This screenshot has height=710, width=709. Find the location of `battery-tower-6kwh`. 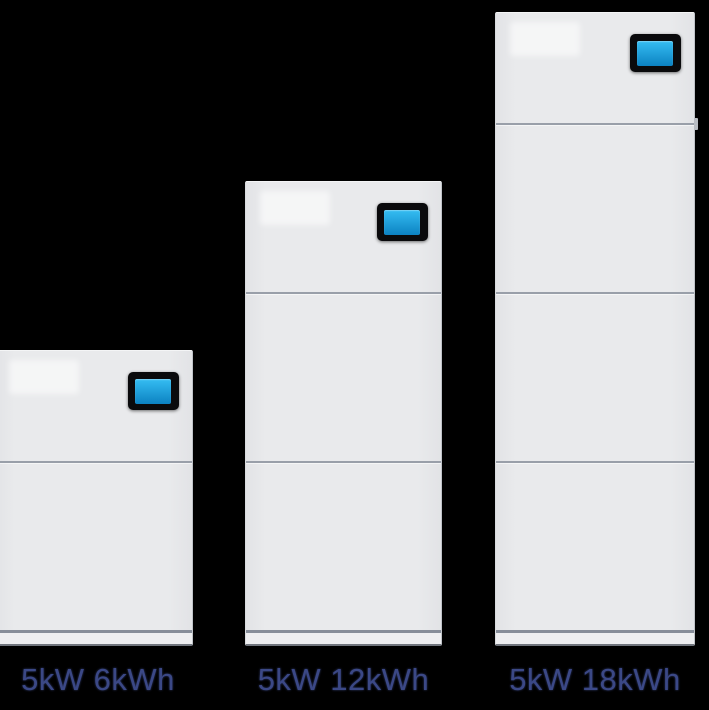

battery-tower-6kwh is located at coordinates (96, 498).